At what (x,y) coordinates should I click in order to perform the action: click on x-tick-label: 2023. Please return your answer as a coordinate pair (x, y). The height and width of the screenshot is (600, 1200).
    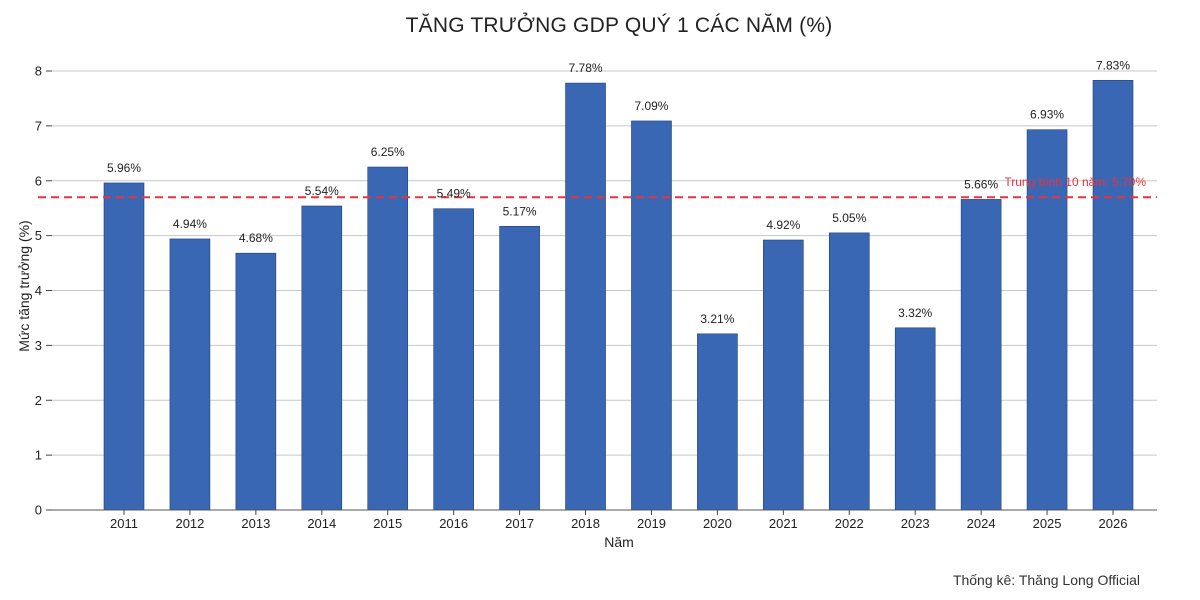
    Looking at the image, I should click on (915, 523).